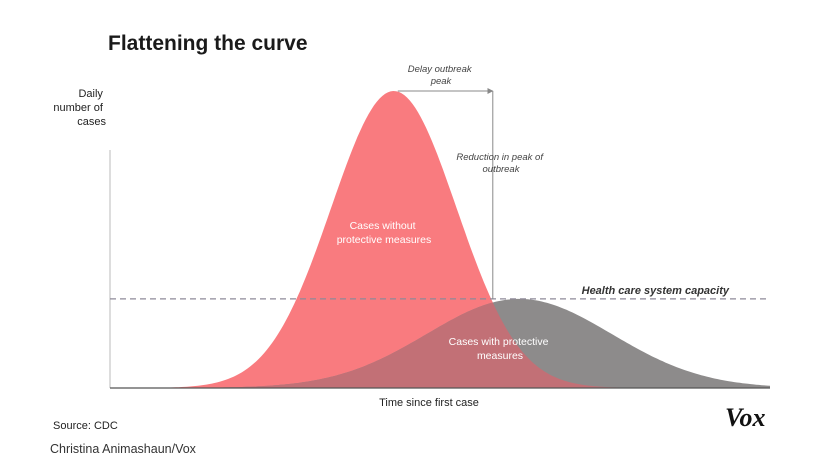 Image resolution: width=825 pixels, height=469 pixels. I want to click on series-label-with-measures: Cases with protective measures, so click(500, 349).